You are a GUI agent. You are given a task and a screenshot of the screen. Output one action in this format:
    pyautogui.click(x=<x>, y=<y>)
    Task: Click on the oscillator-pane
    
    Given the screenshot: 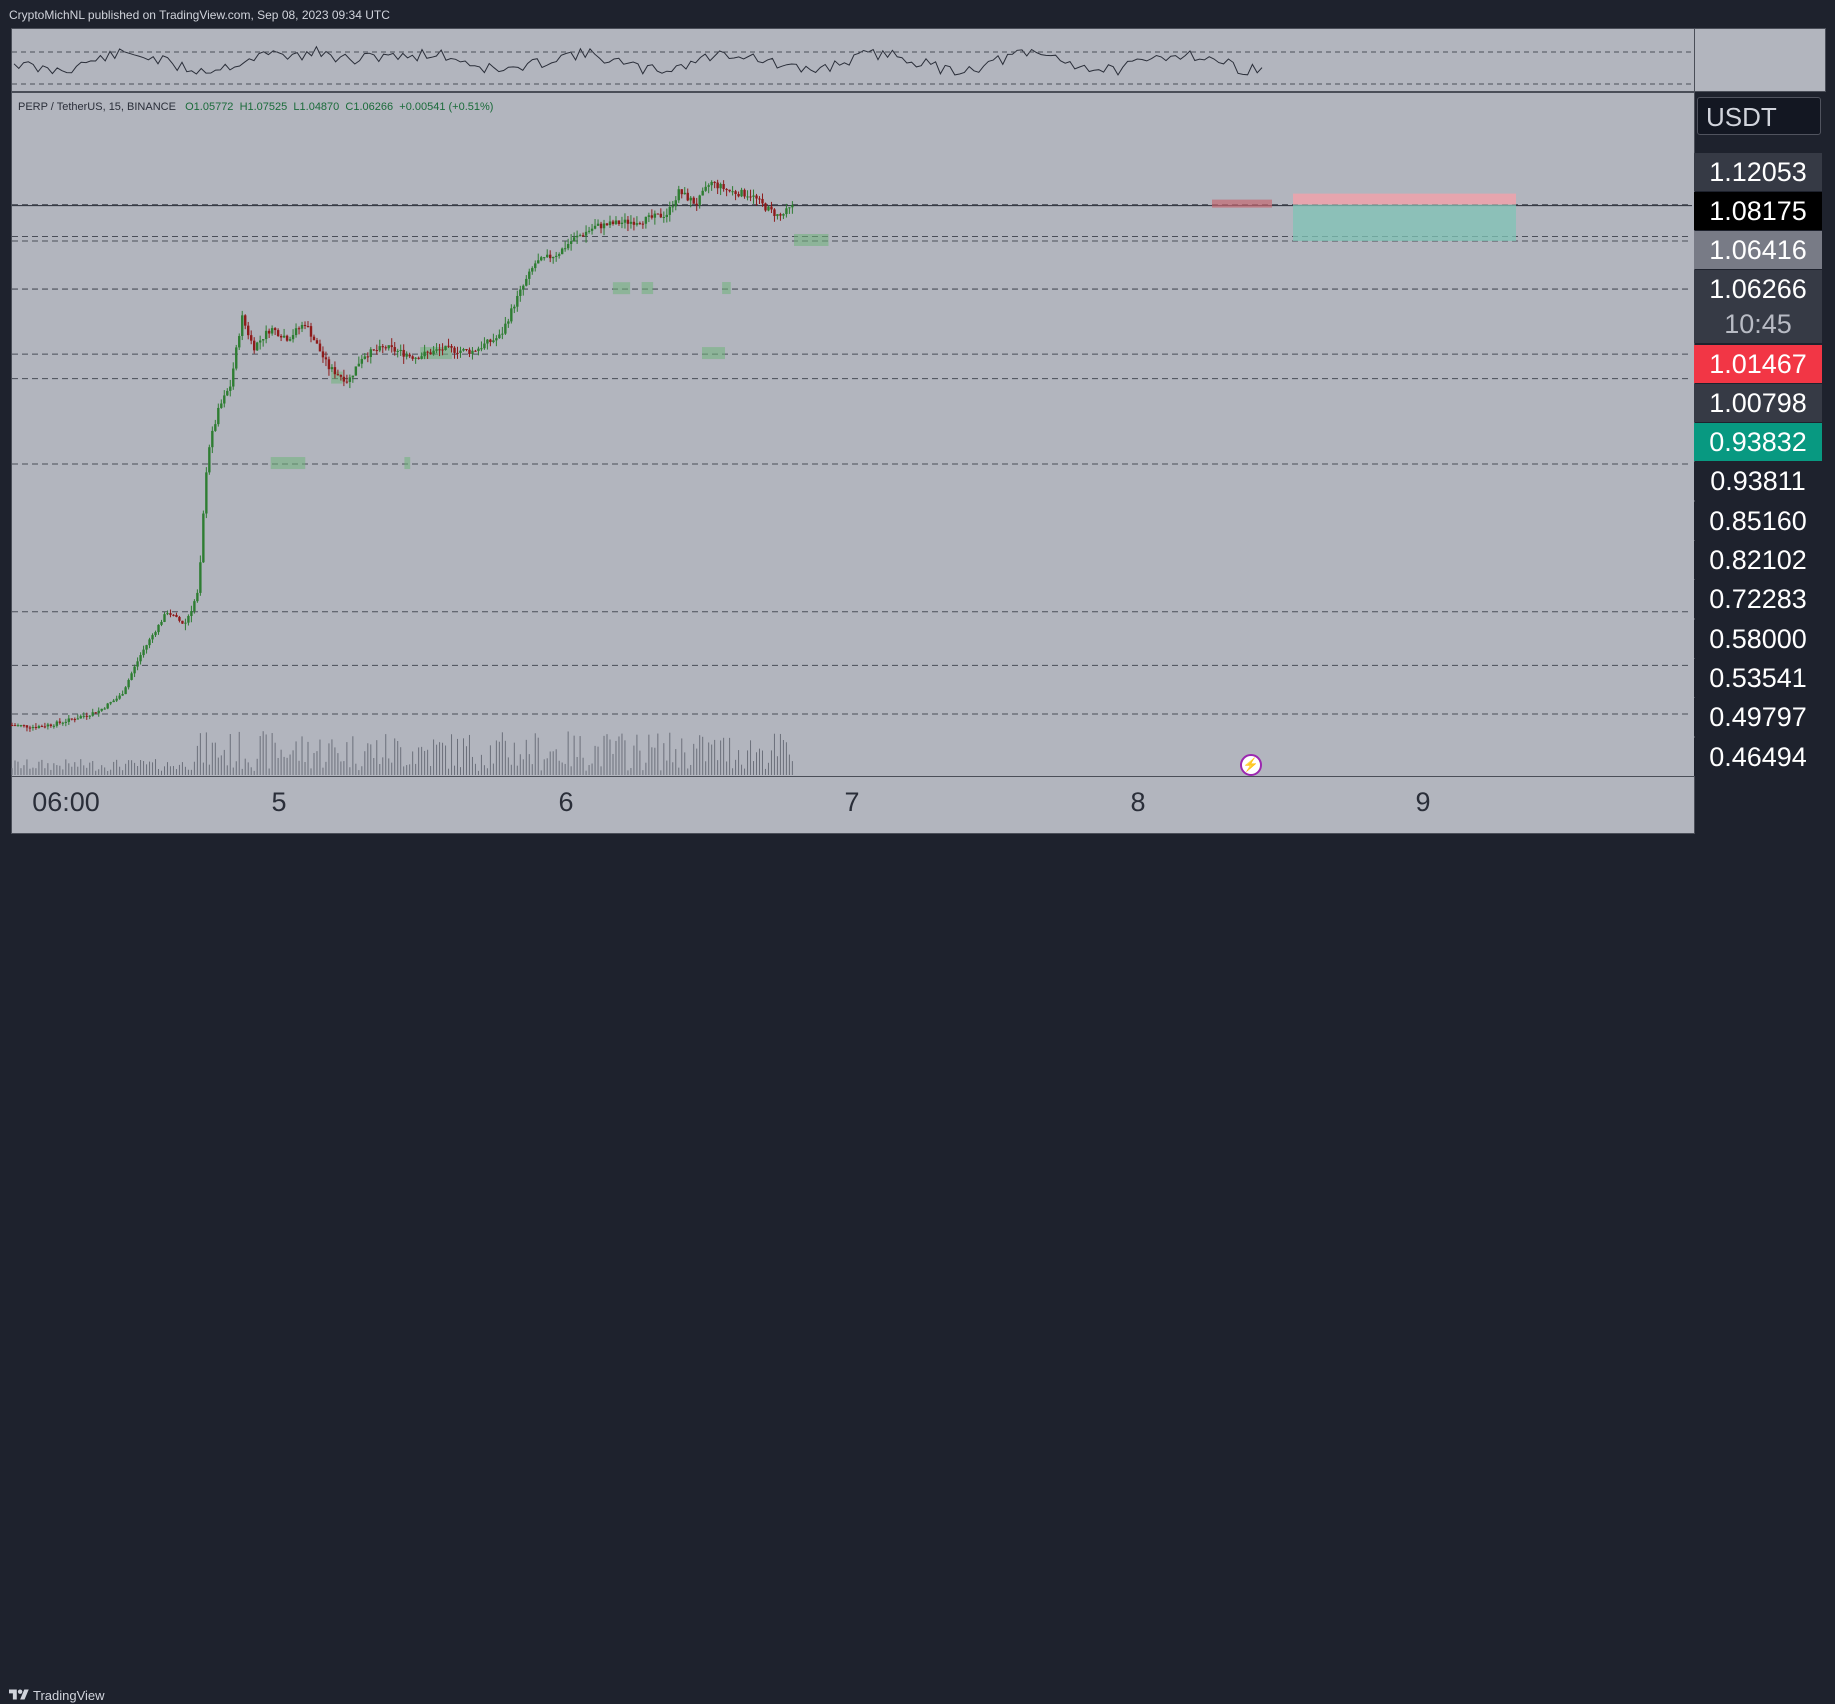 What is the action you would take?
    pyautogui.click(x=853, y=60)
    